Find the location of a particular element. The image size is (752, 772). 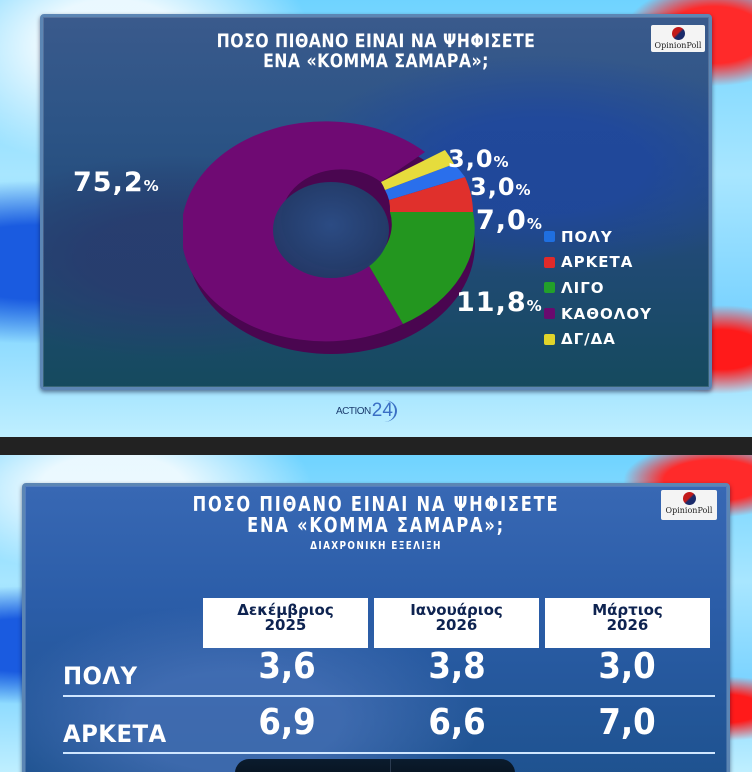

label-arketa: 7,0% is located at coordinates (509, 220).